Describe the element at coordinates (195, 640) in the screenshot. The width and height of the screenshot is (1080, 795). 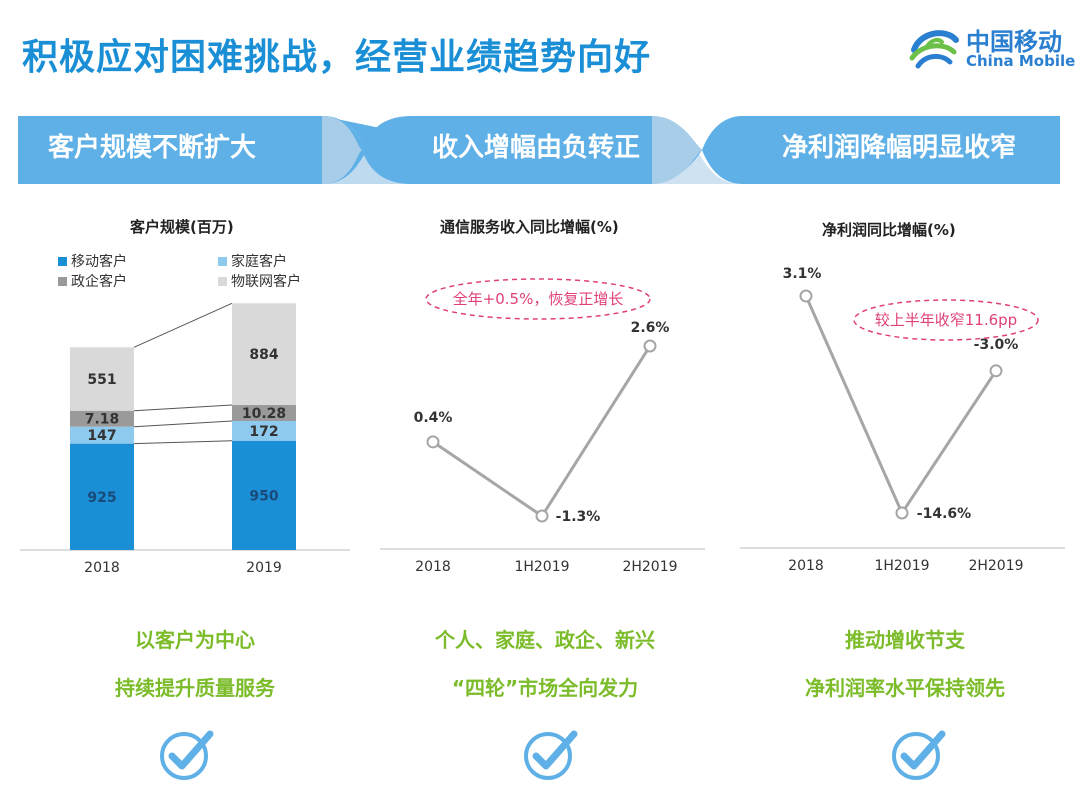
I see `takeaway-1-line1: 以客户为中心` at that location.